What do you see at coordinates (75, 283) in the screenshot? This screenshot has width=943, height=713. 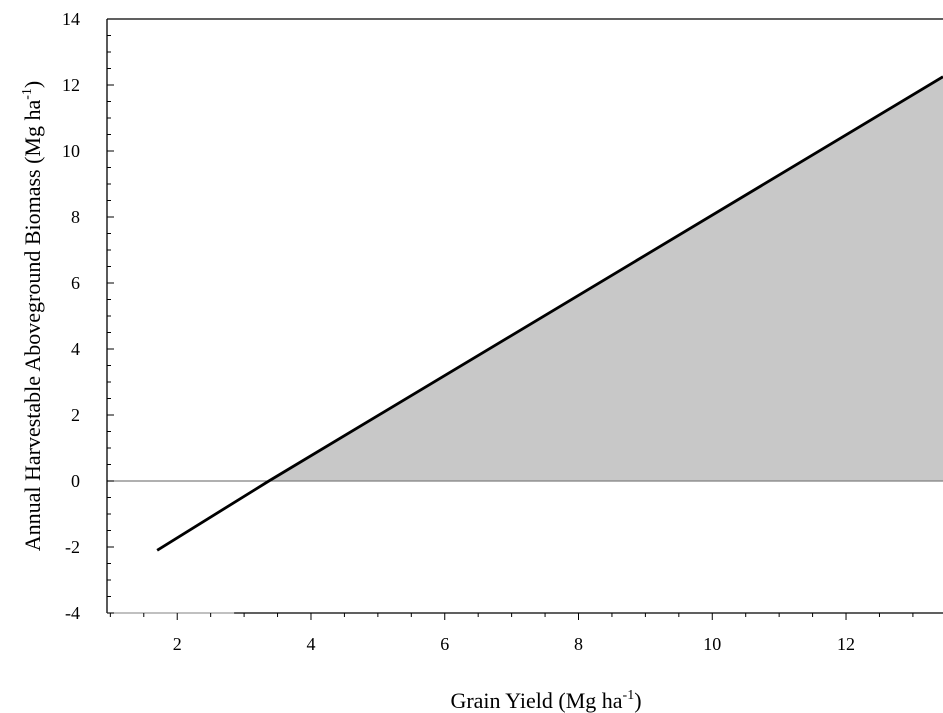 I see `y-tick-label: 6` at bounding box center [75, 283].